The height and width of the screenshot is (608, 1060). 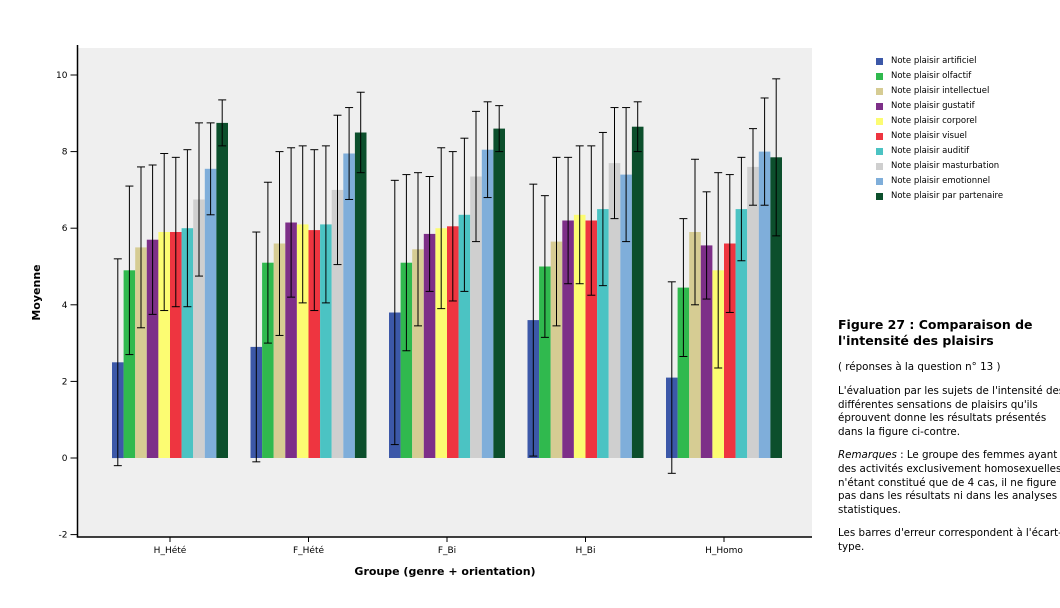 I want to click on legend-item: Note plaisir masturbation, so click(x=939, y=166).